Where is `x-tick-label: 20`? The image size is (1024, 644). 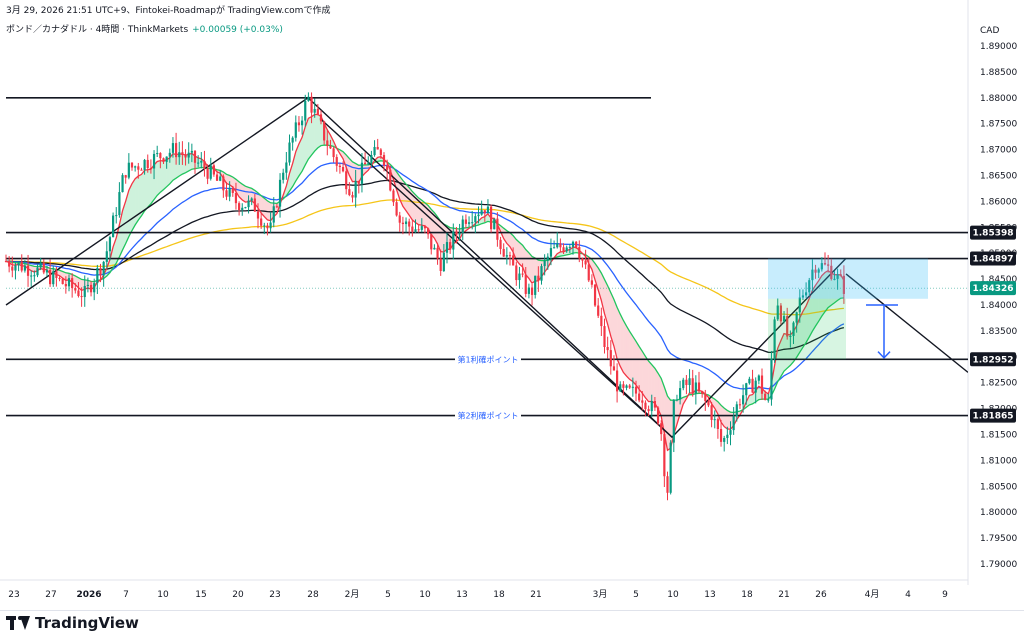
x-tick-label: 20 is located at coordinates (238, 595).